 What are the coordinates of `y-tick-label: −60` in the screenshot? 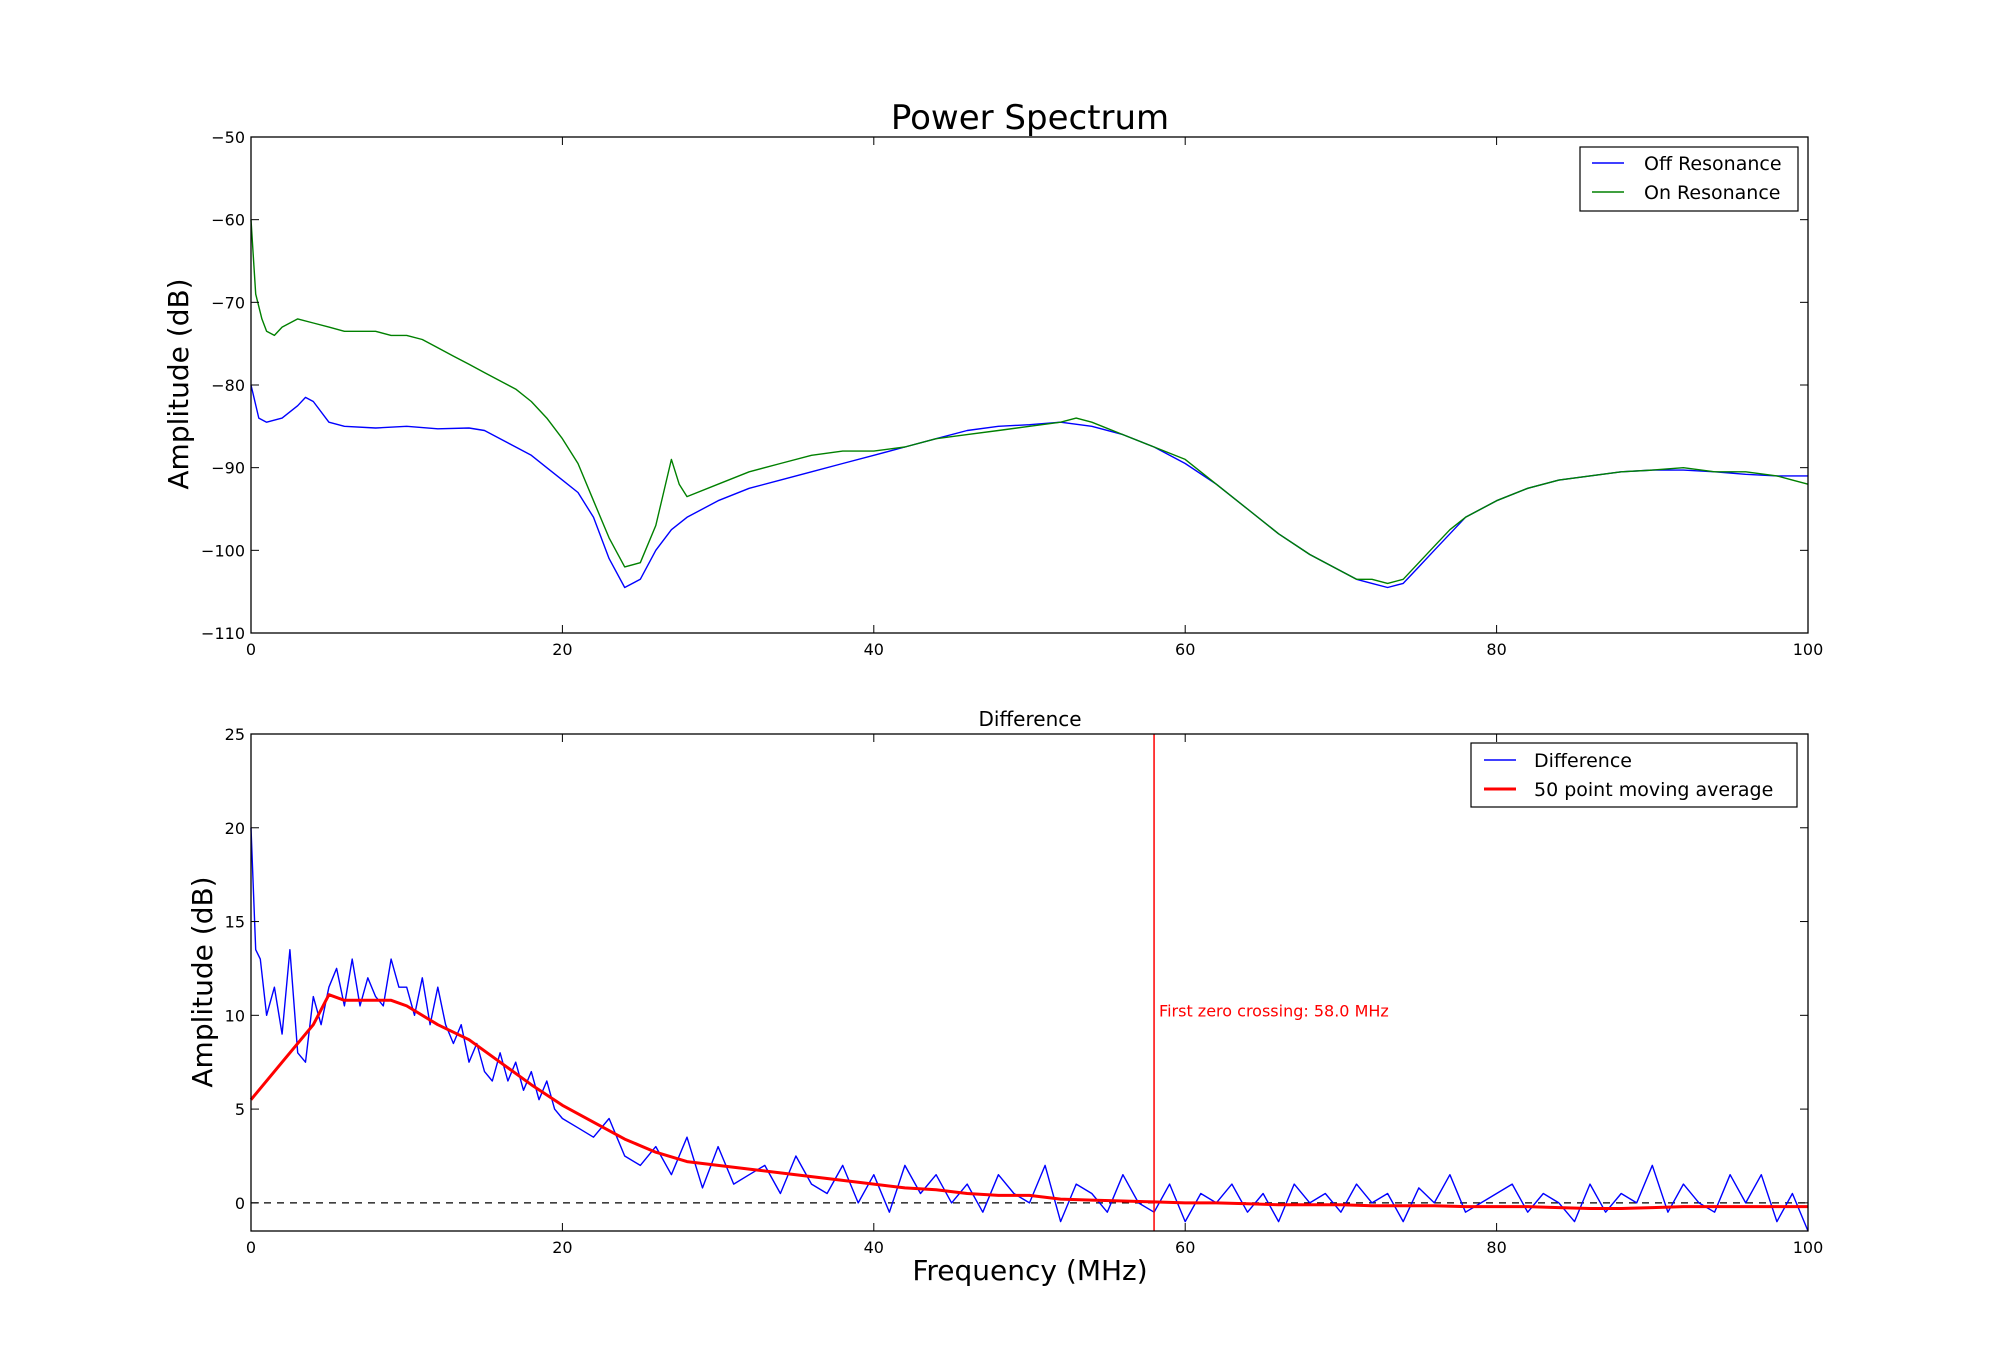 It's located at (228, 220).